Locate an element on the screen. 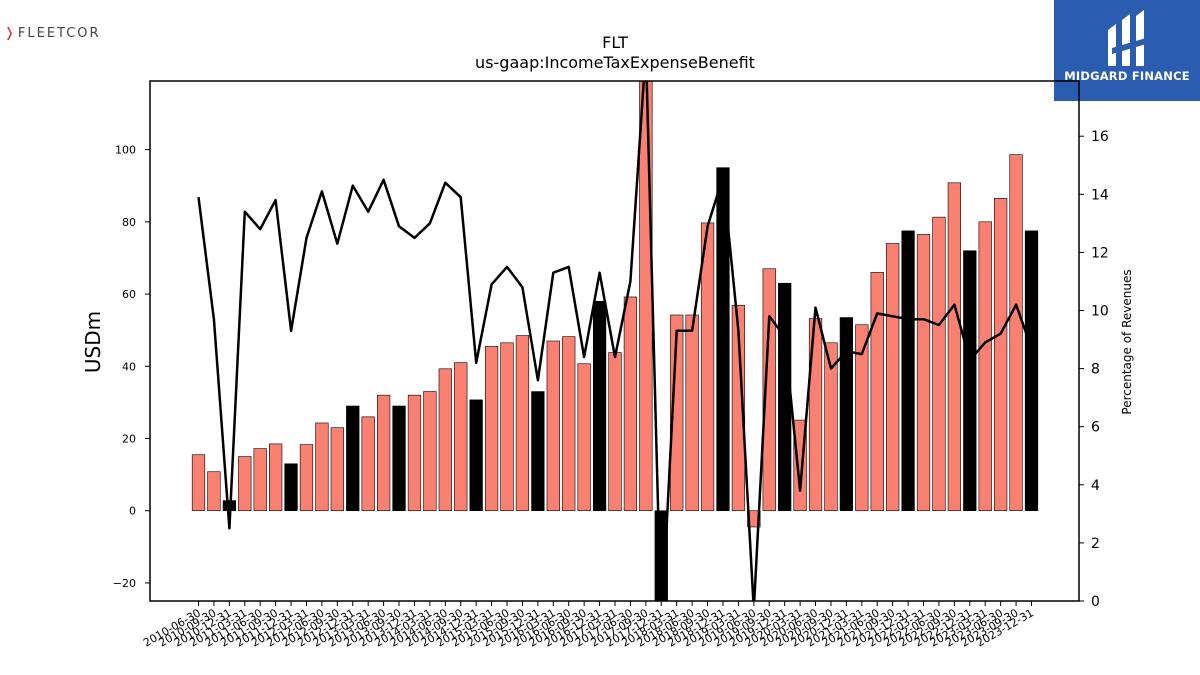 Image resolution: width=1200 pixels, height=675 pixels. y2-tick-label: 12 is located at coordinates (1100, 253).